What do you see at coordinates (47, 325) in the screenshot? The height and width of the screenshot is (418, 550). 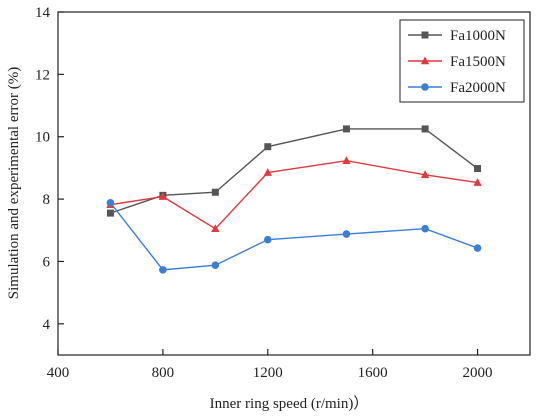 I see `y-tick-label: 4` at bounding box center [47, 325].